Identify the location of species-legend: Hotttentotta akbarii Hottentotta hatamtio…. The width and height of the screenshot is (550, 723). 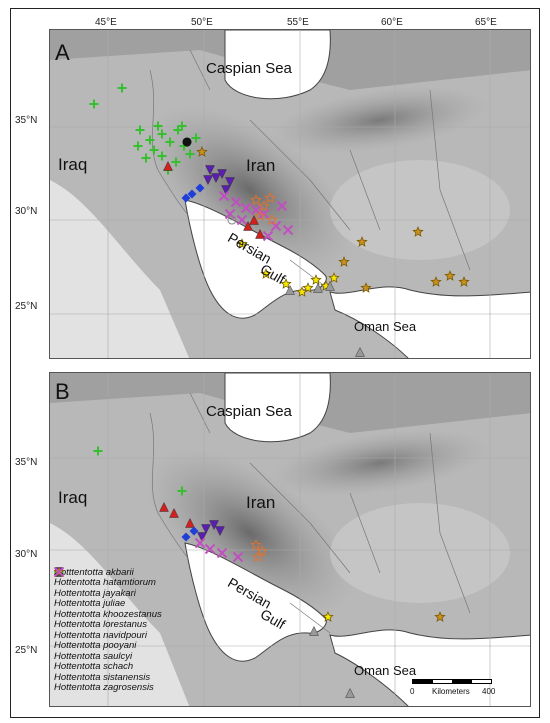
(108, 630).